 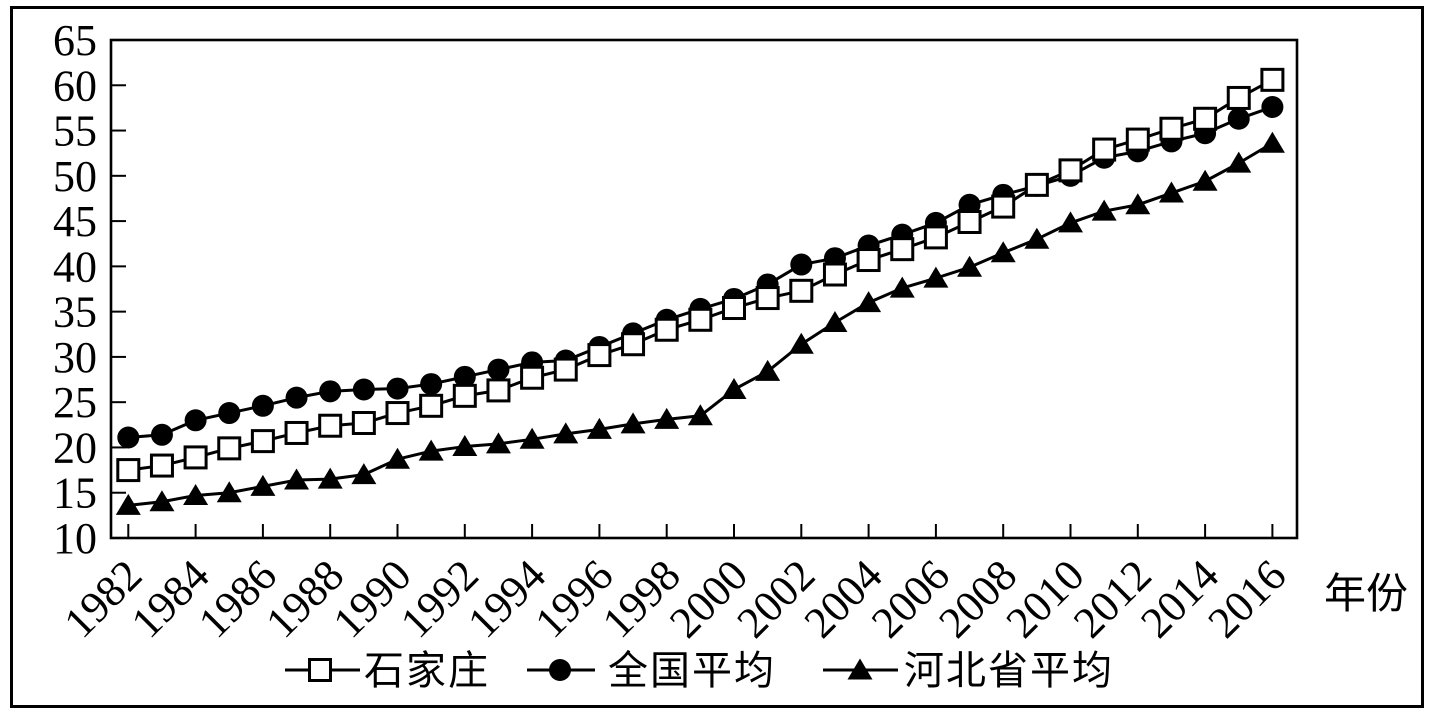 What do you see at coordinates (75, 176) in the screenshot?
I see `y-tick-label: 50` at bounding box center [75, 176].